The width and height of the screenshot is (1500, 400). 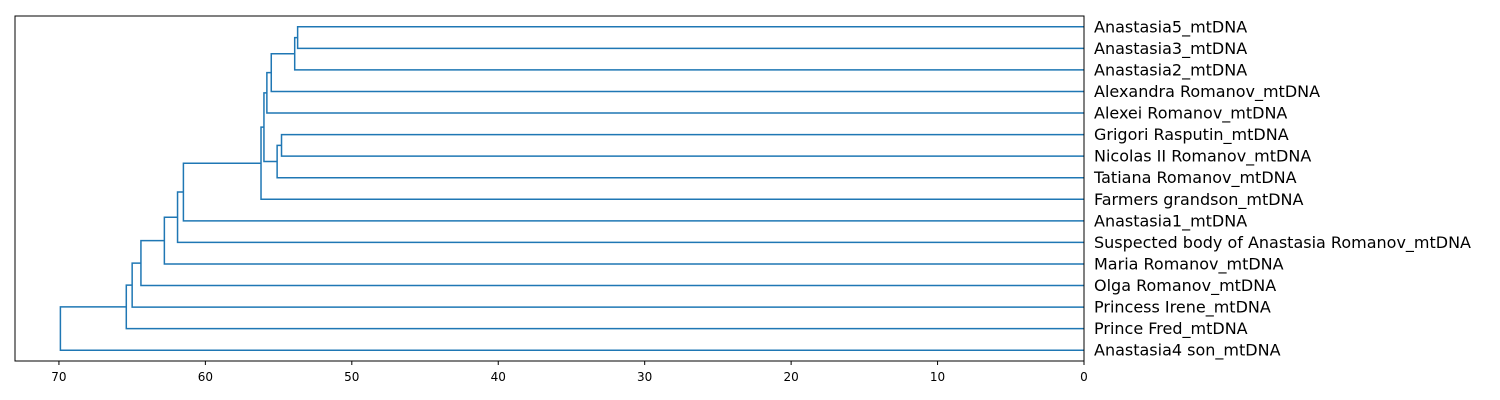 I want to click on leaf-label: Grigori Rasputin_mtDNA, so click(x=1191, y=135).